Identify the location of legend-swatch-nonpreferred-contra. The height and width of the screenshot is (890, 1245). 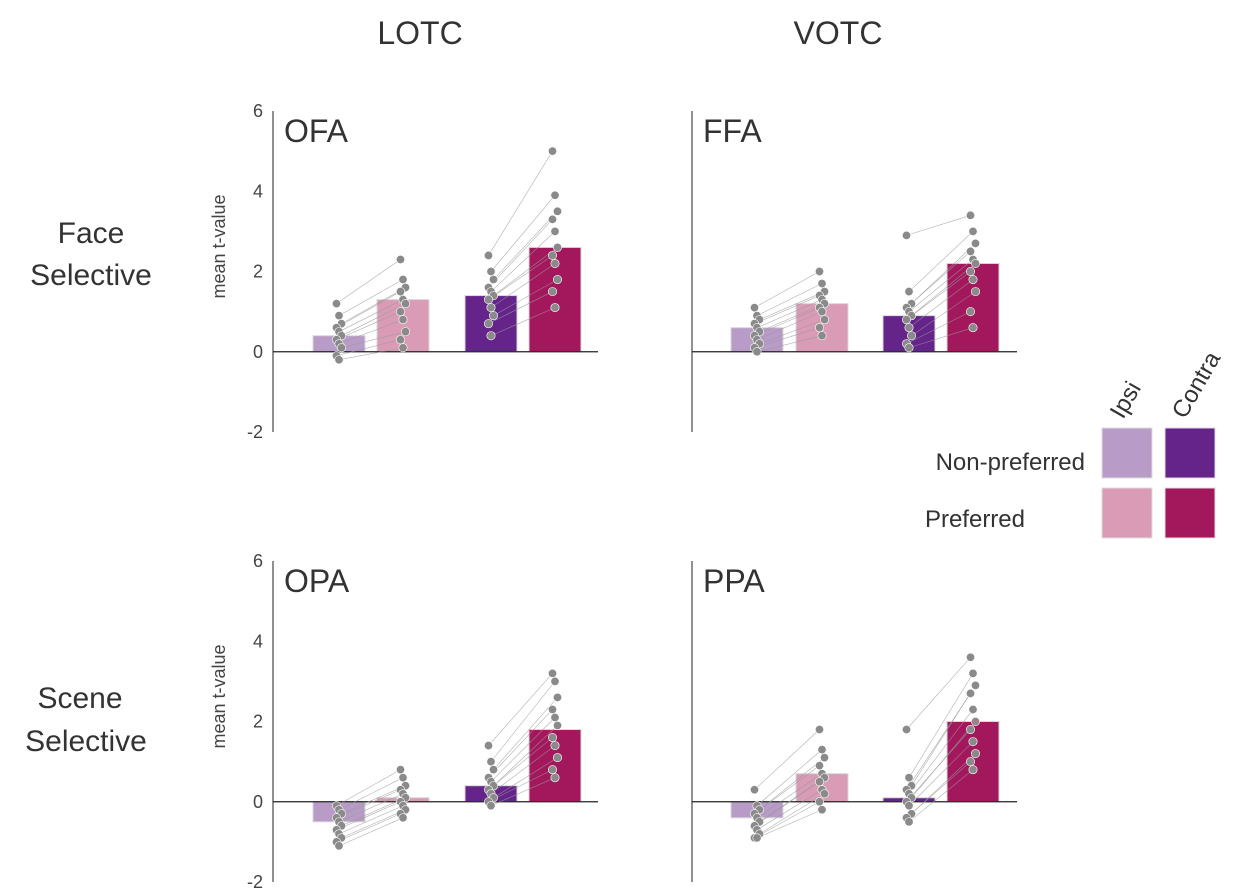
(1190, 453).